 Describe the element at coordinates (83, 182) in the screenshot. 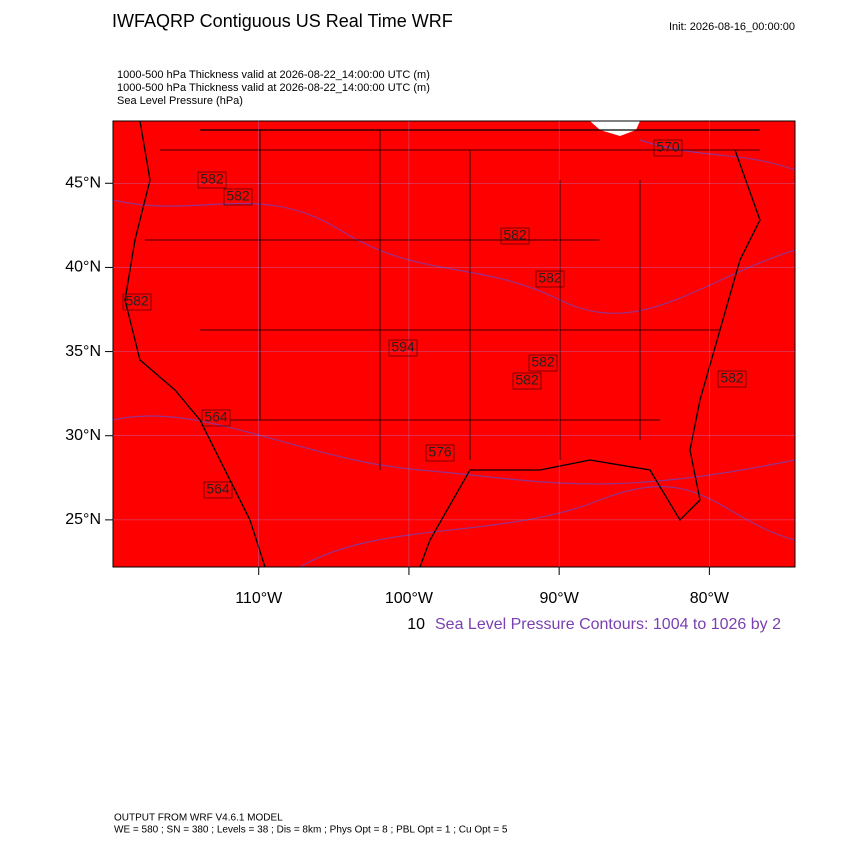

I see `lat-tick-label: 45°N` at that location.